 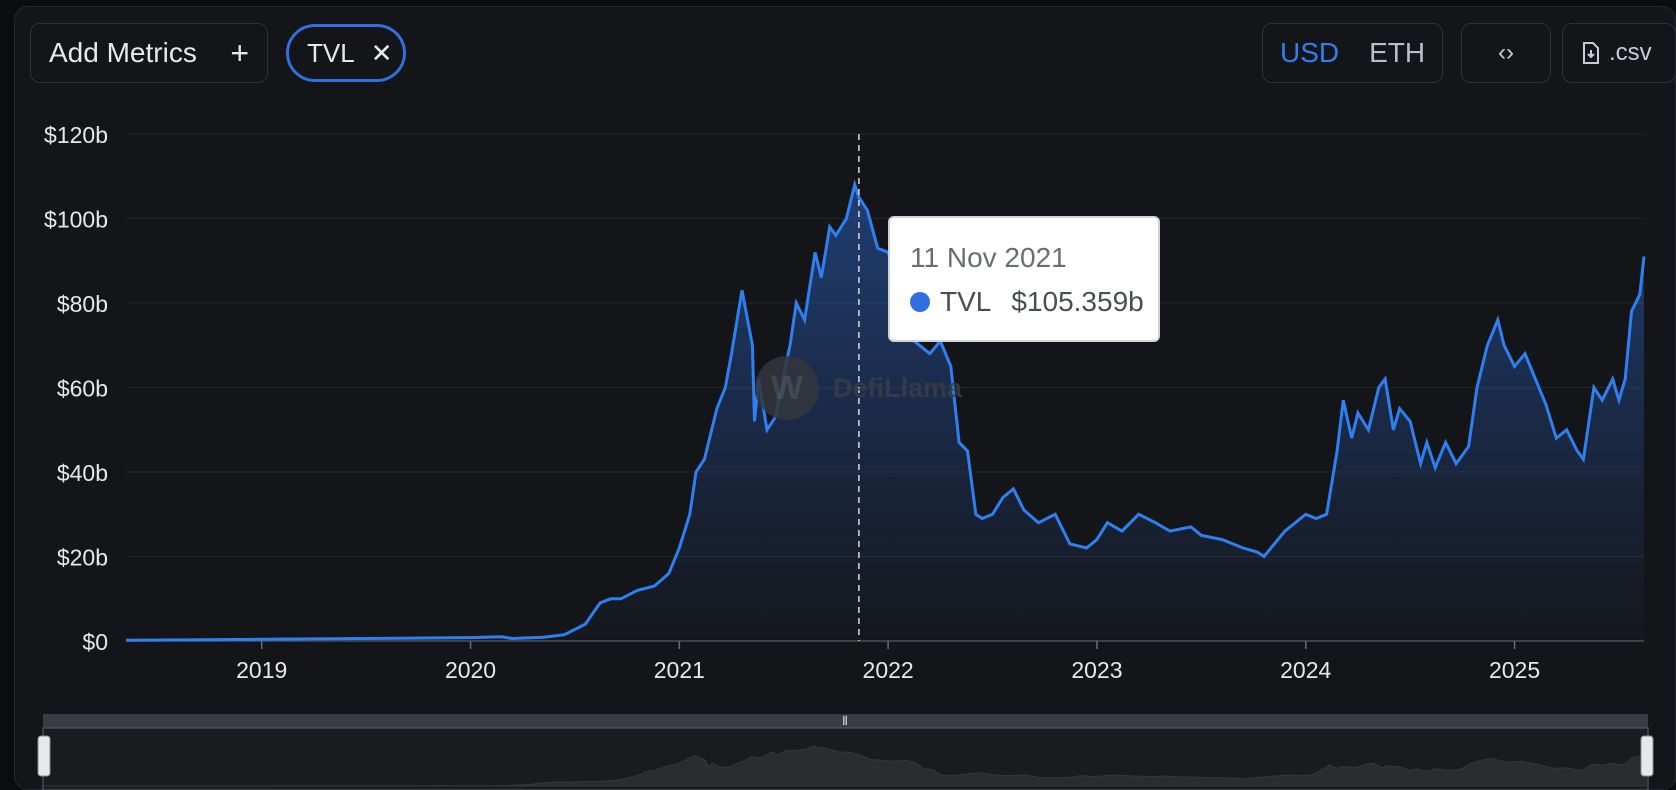 What do you see at coordinates (1647, 756) in the screenshot?
I see `range-slider-right-handle` at bounding box center [1647, 756].